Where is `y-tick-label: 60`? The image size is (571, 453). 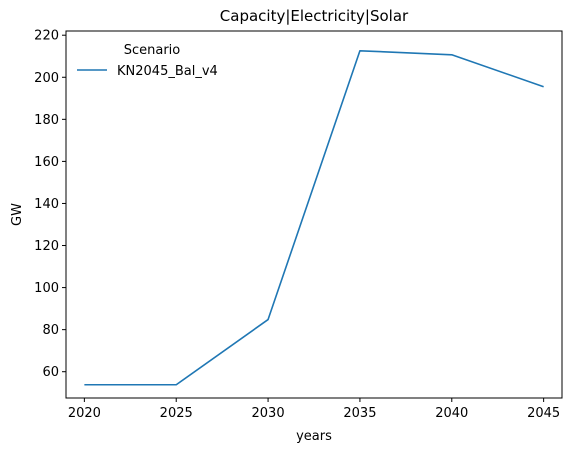 y-tick-label: 60 is located at coordinates (50, 372).